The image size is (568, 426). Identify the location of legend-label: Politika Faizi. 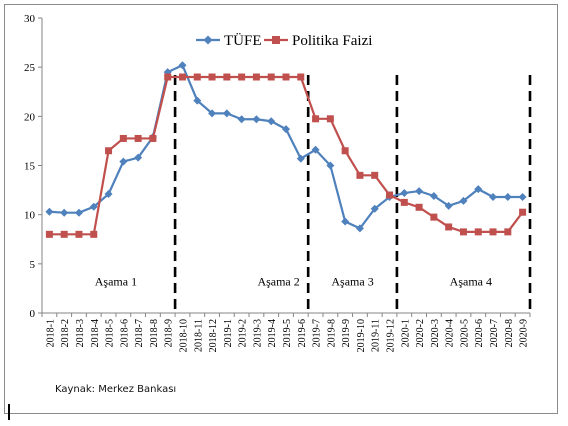
(332, 41).